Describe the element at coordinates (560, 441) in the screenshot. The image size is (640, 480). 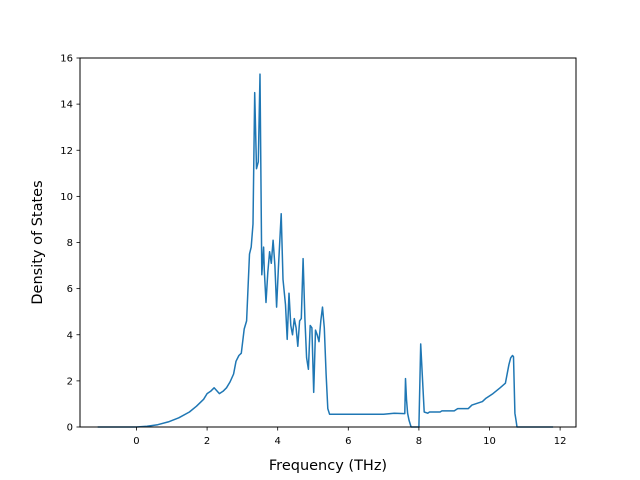
I see `x-tick-label: 12` at that location.